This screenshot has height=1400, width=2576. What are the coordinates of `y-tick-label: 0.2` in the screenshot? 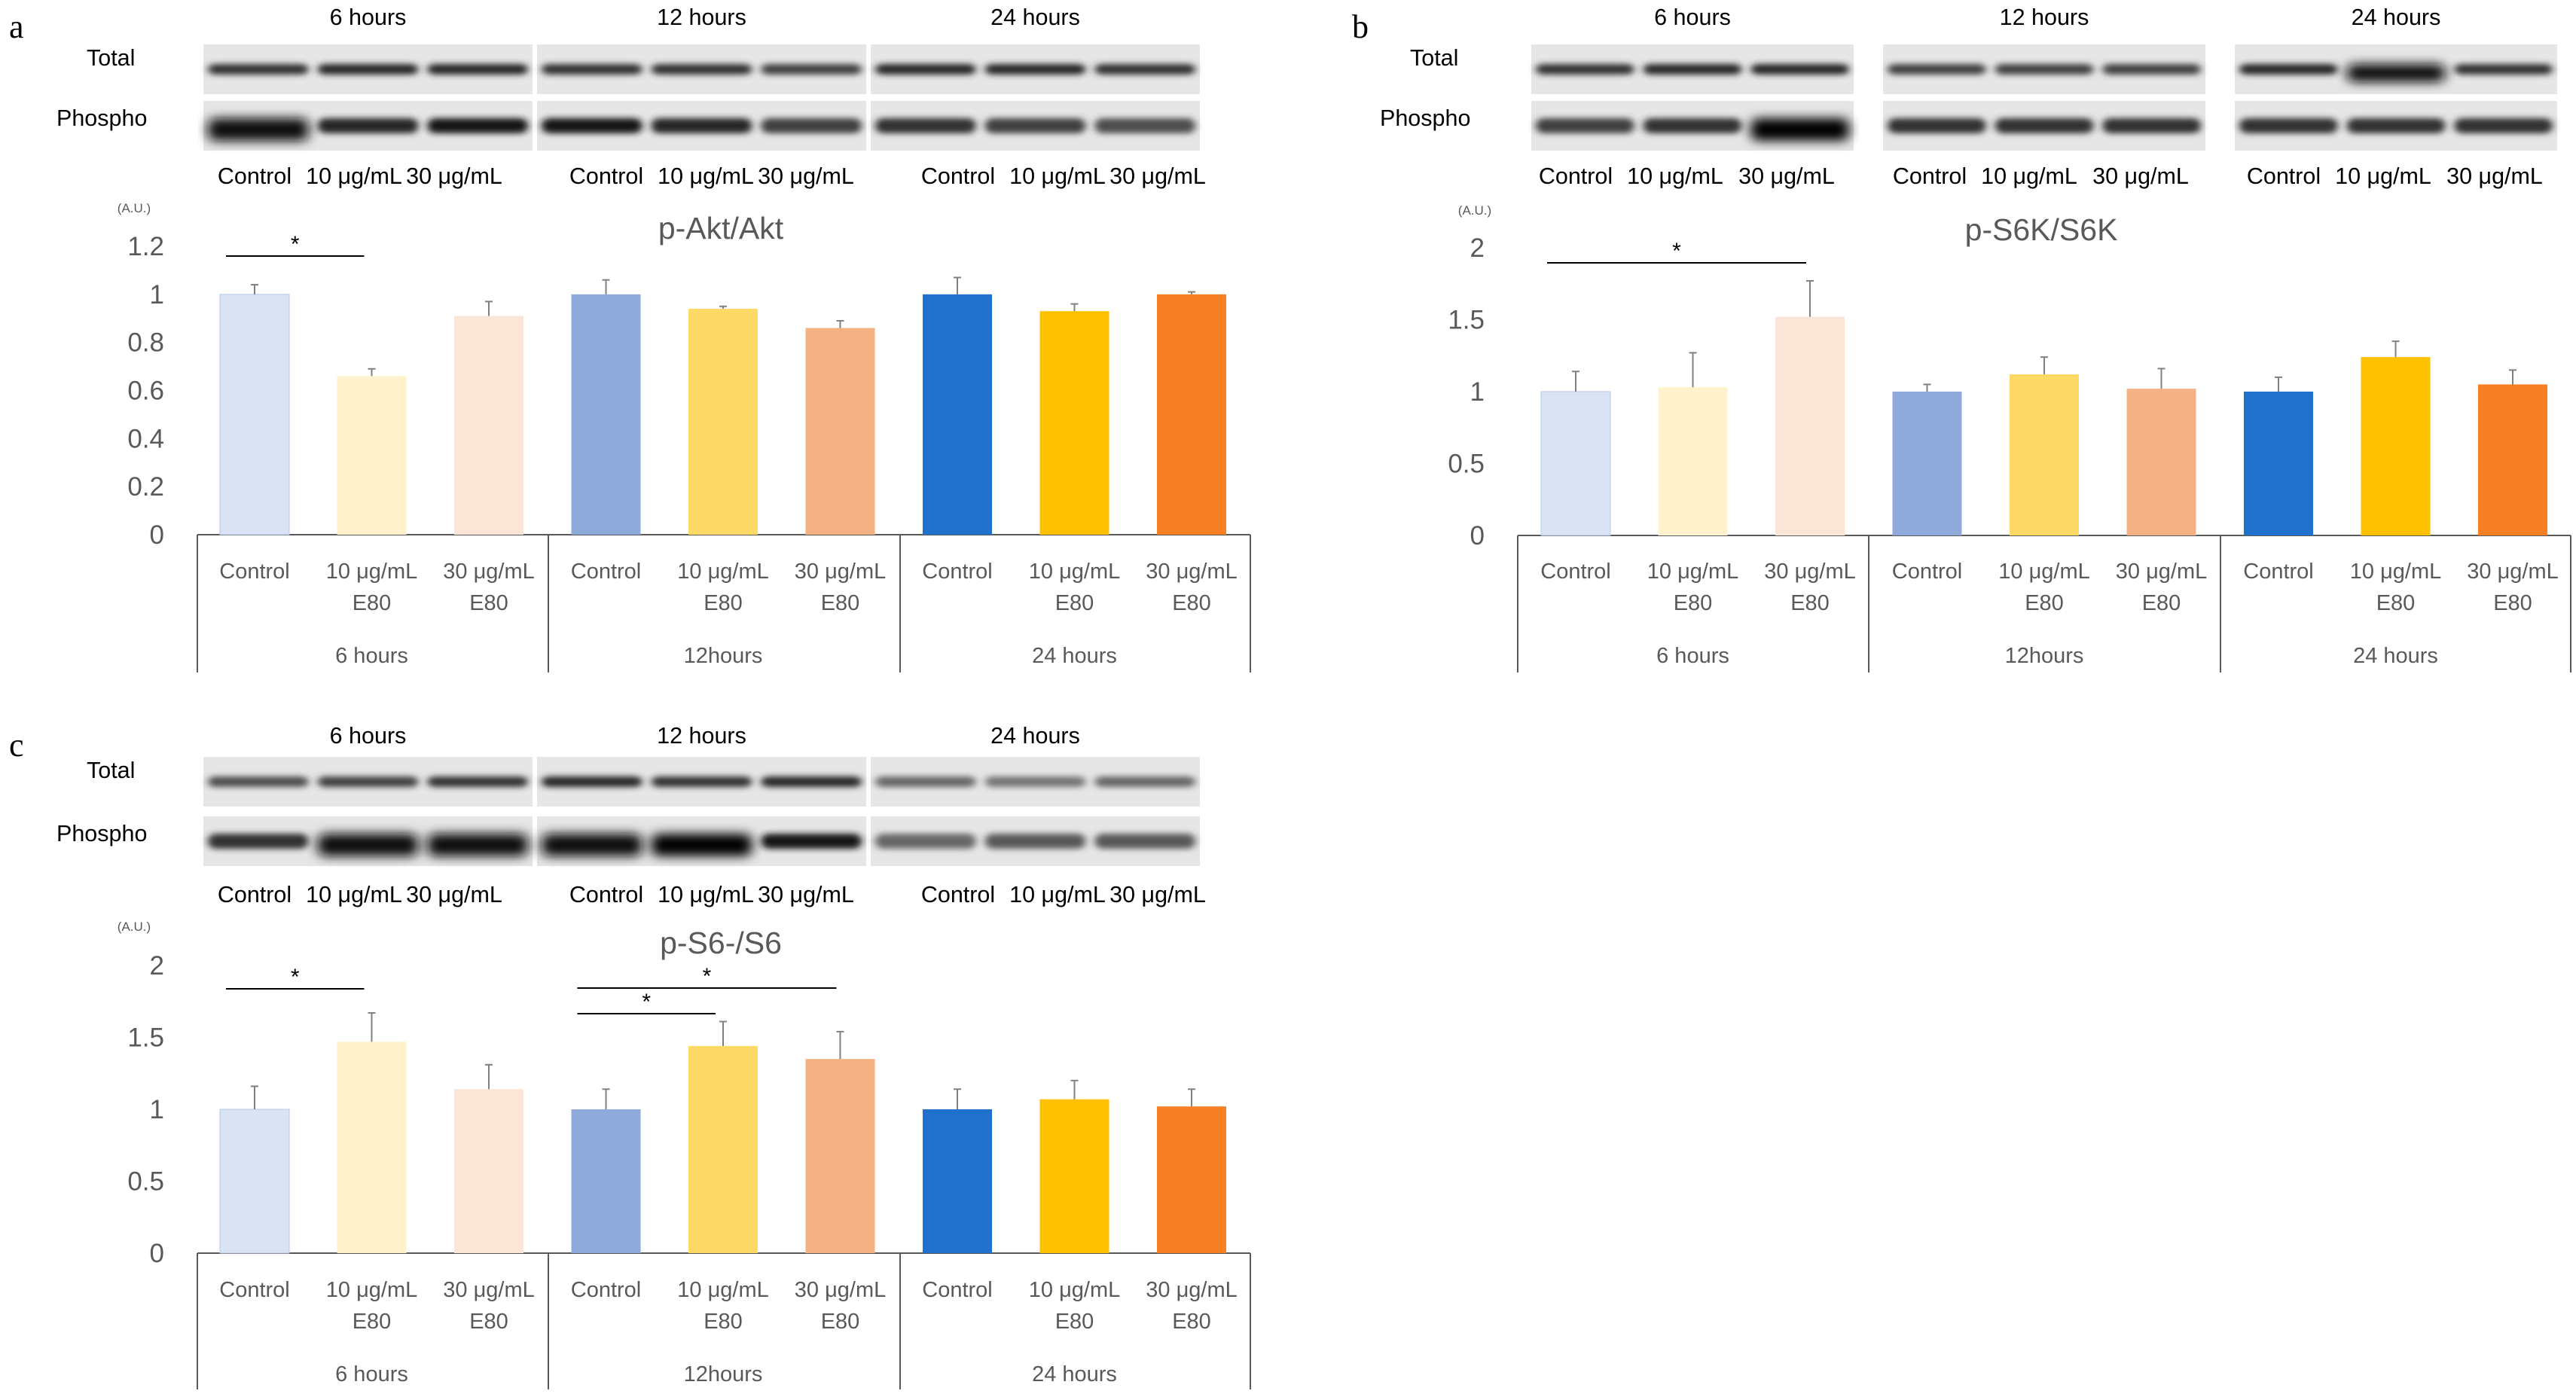 It's located at (145, 487).